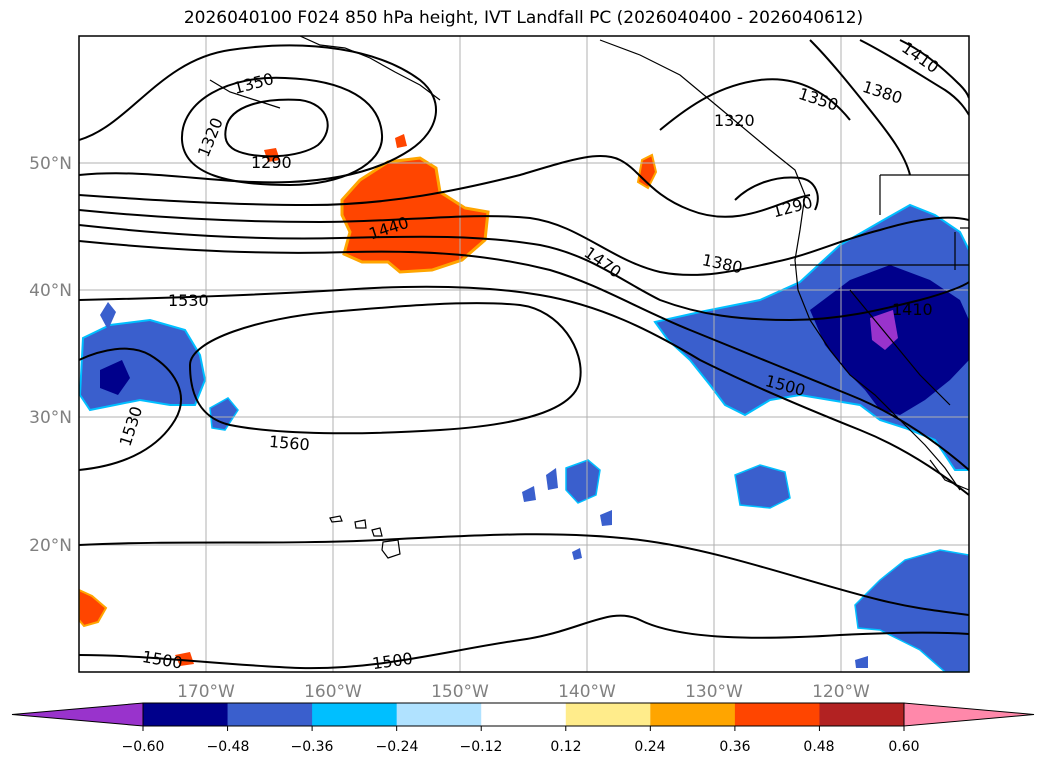 Image resolution: width=1047 pixels, height=765 pixels. What do you see at coordinates (481, 747) in the screenshot?
I see `colorbar-tick-label: −0.12` at bounding box center [481, 747].